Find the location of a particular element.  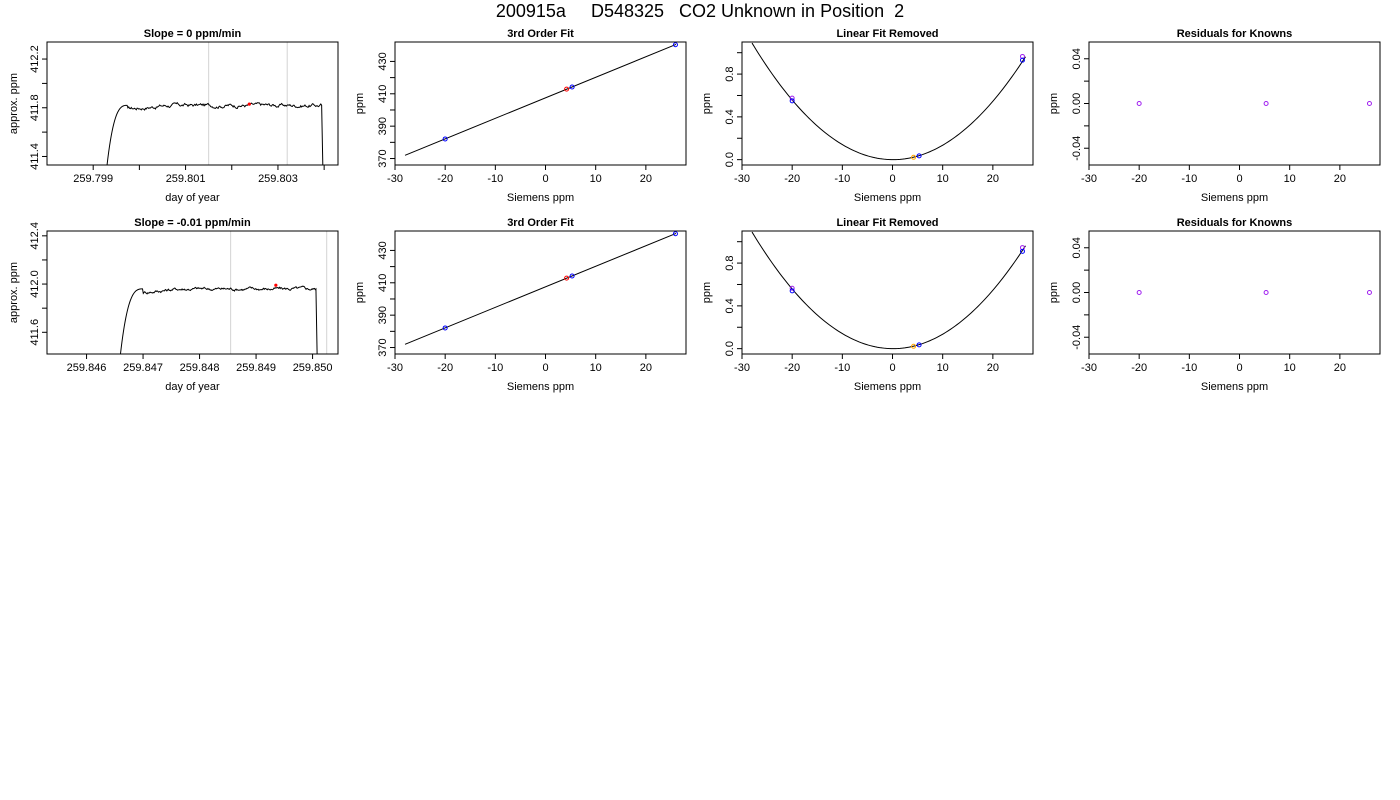

y-tick-label: 412.2 is located at coordinates (35, 59).